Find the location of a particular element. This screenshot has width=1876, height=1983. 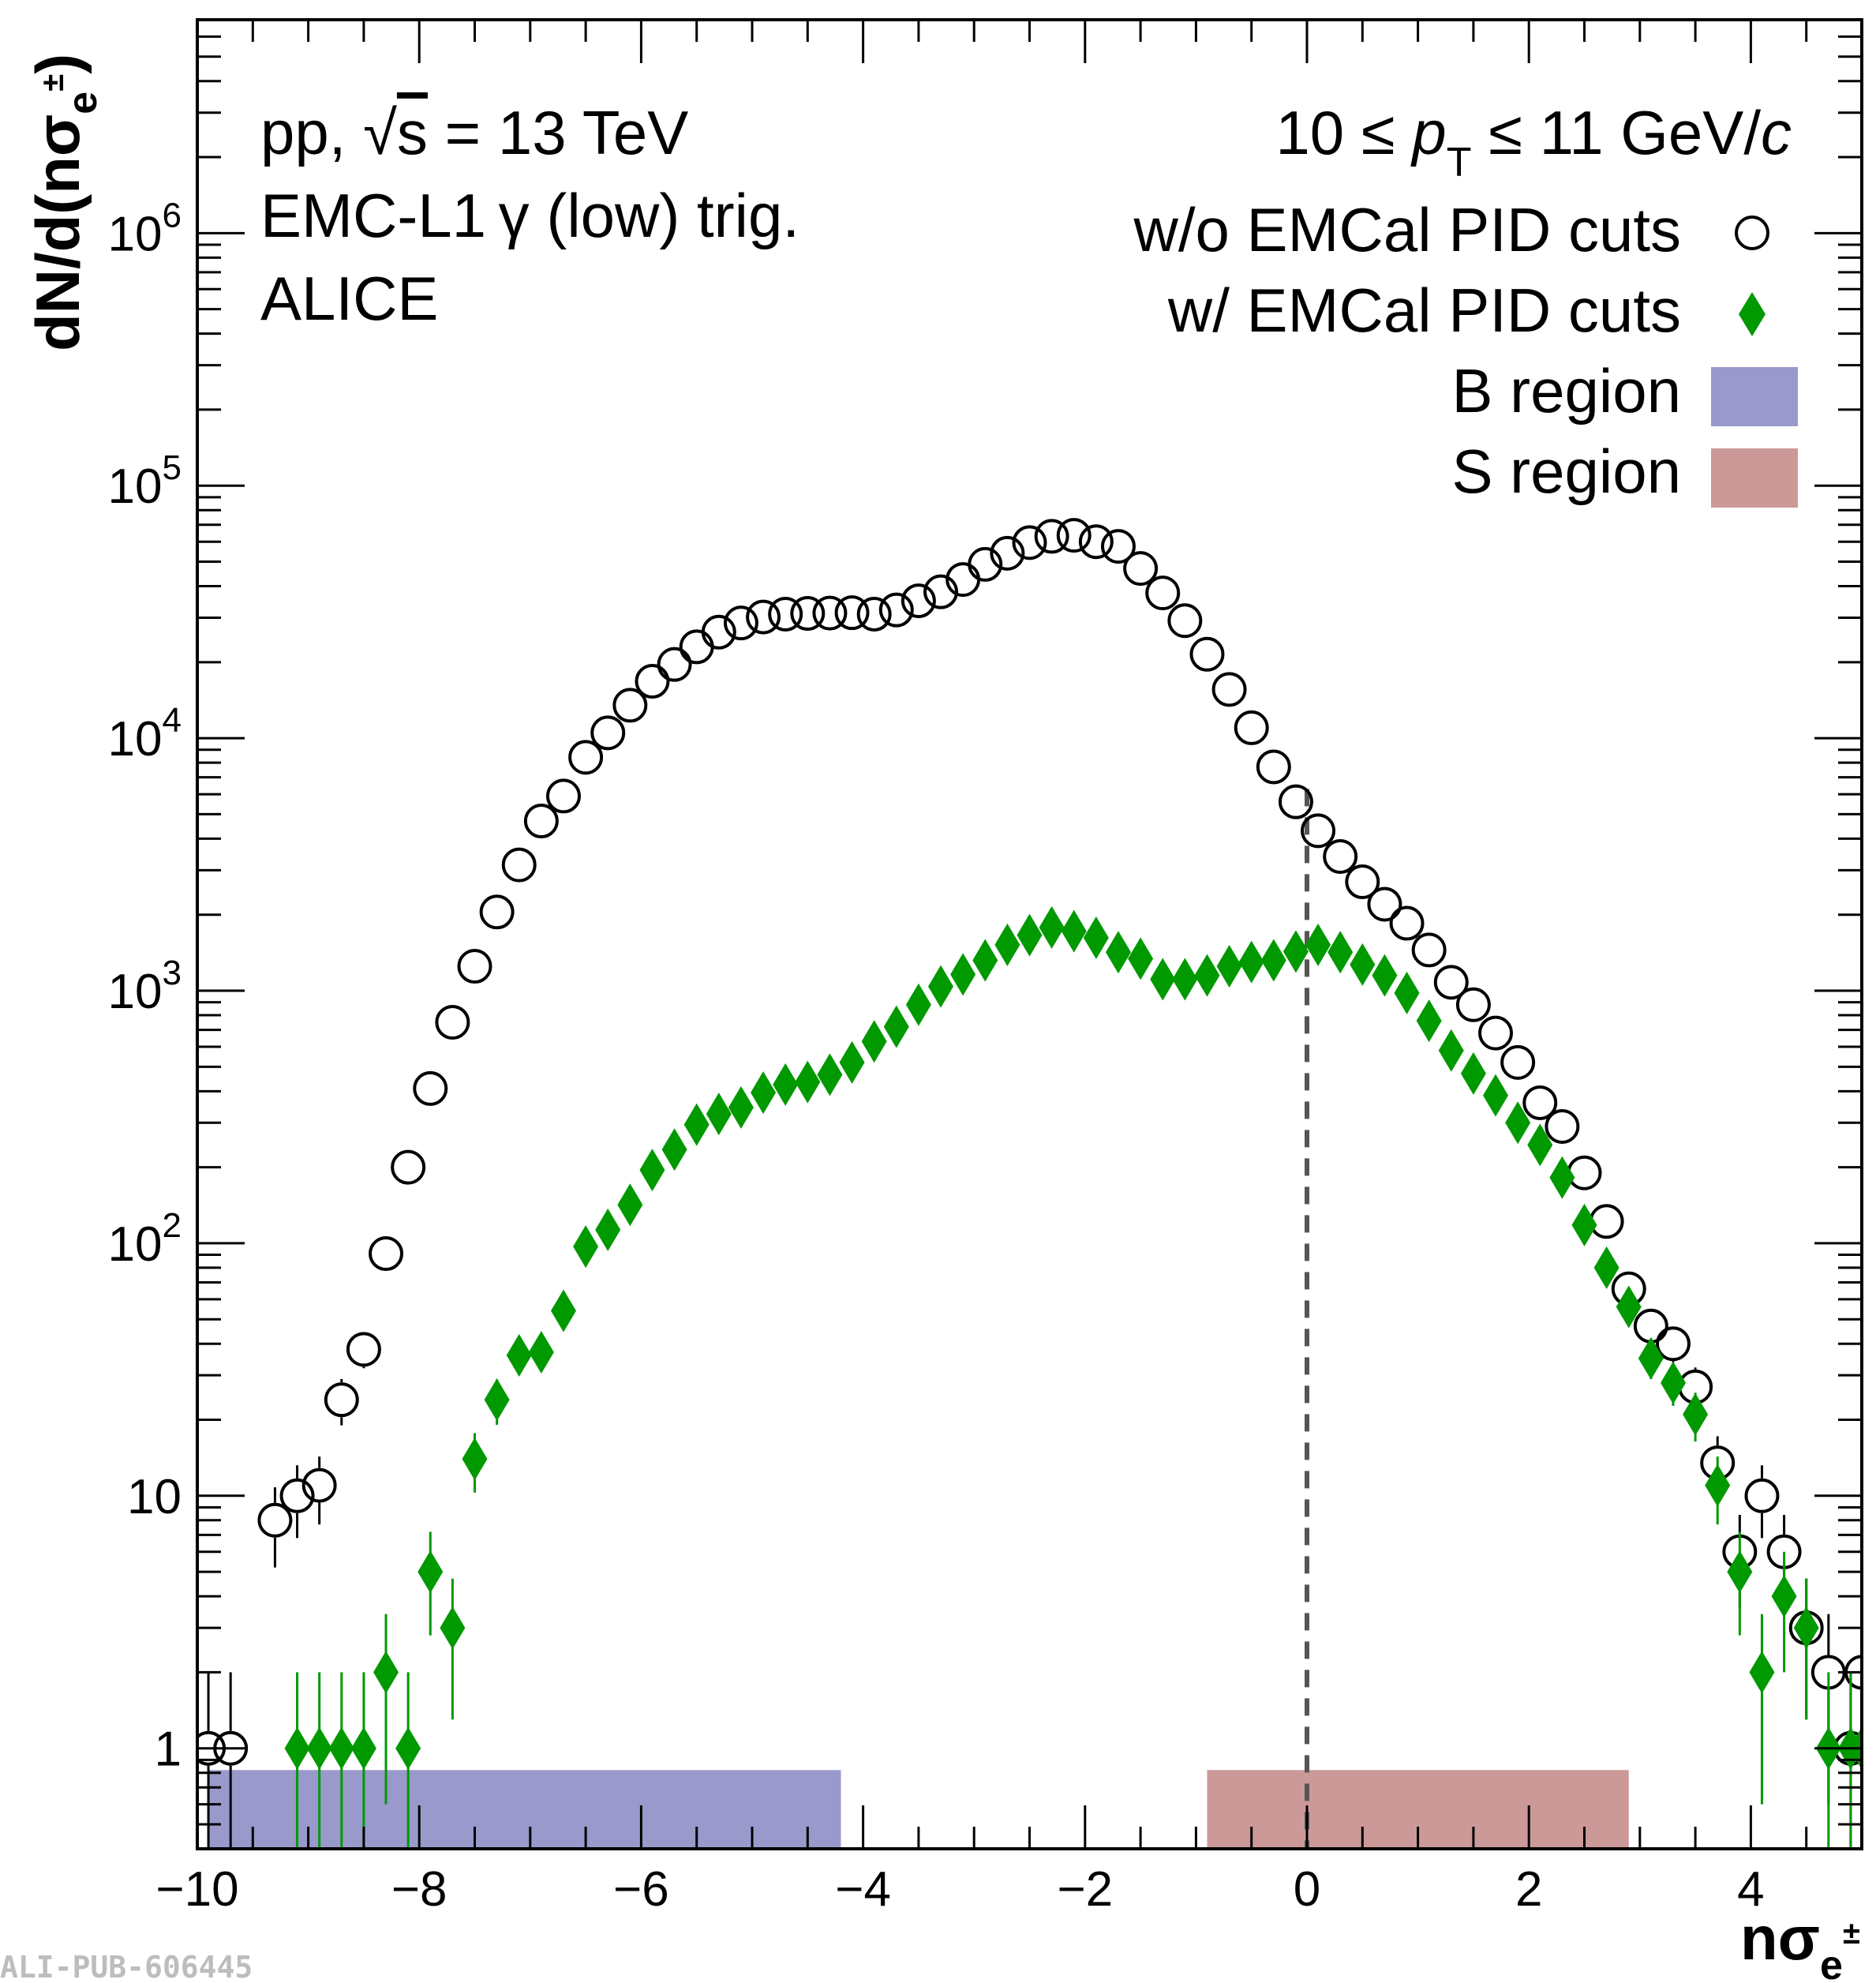

legend-box-s-region is located at coordinates (1754, 478).